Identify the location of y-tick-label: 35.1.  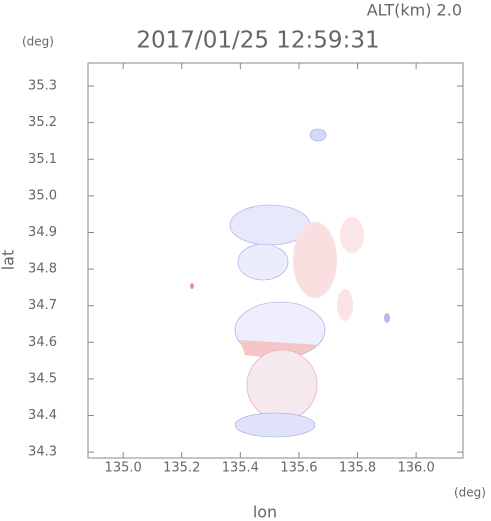
(42, 159).